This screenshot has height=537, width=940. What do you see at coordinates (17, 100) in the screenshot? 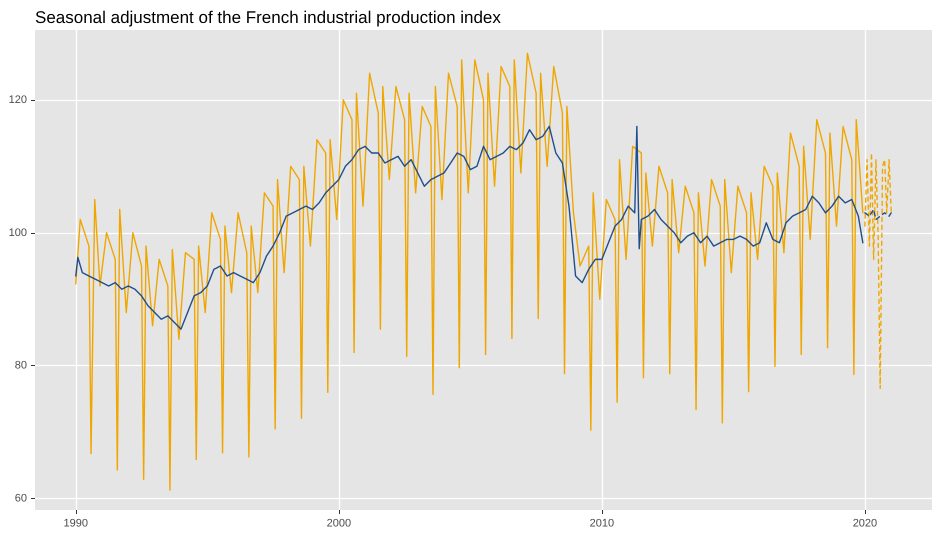
I see `y-tick-label: 120` at bounding box center [17, 100].